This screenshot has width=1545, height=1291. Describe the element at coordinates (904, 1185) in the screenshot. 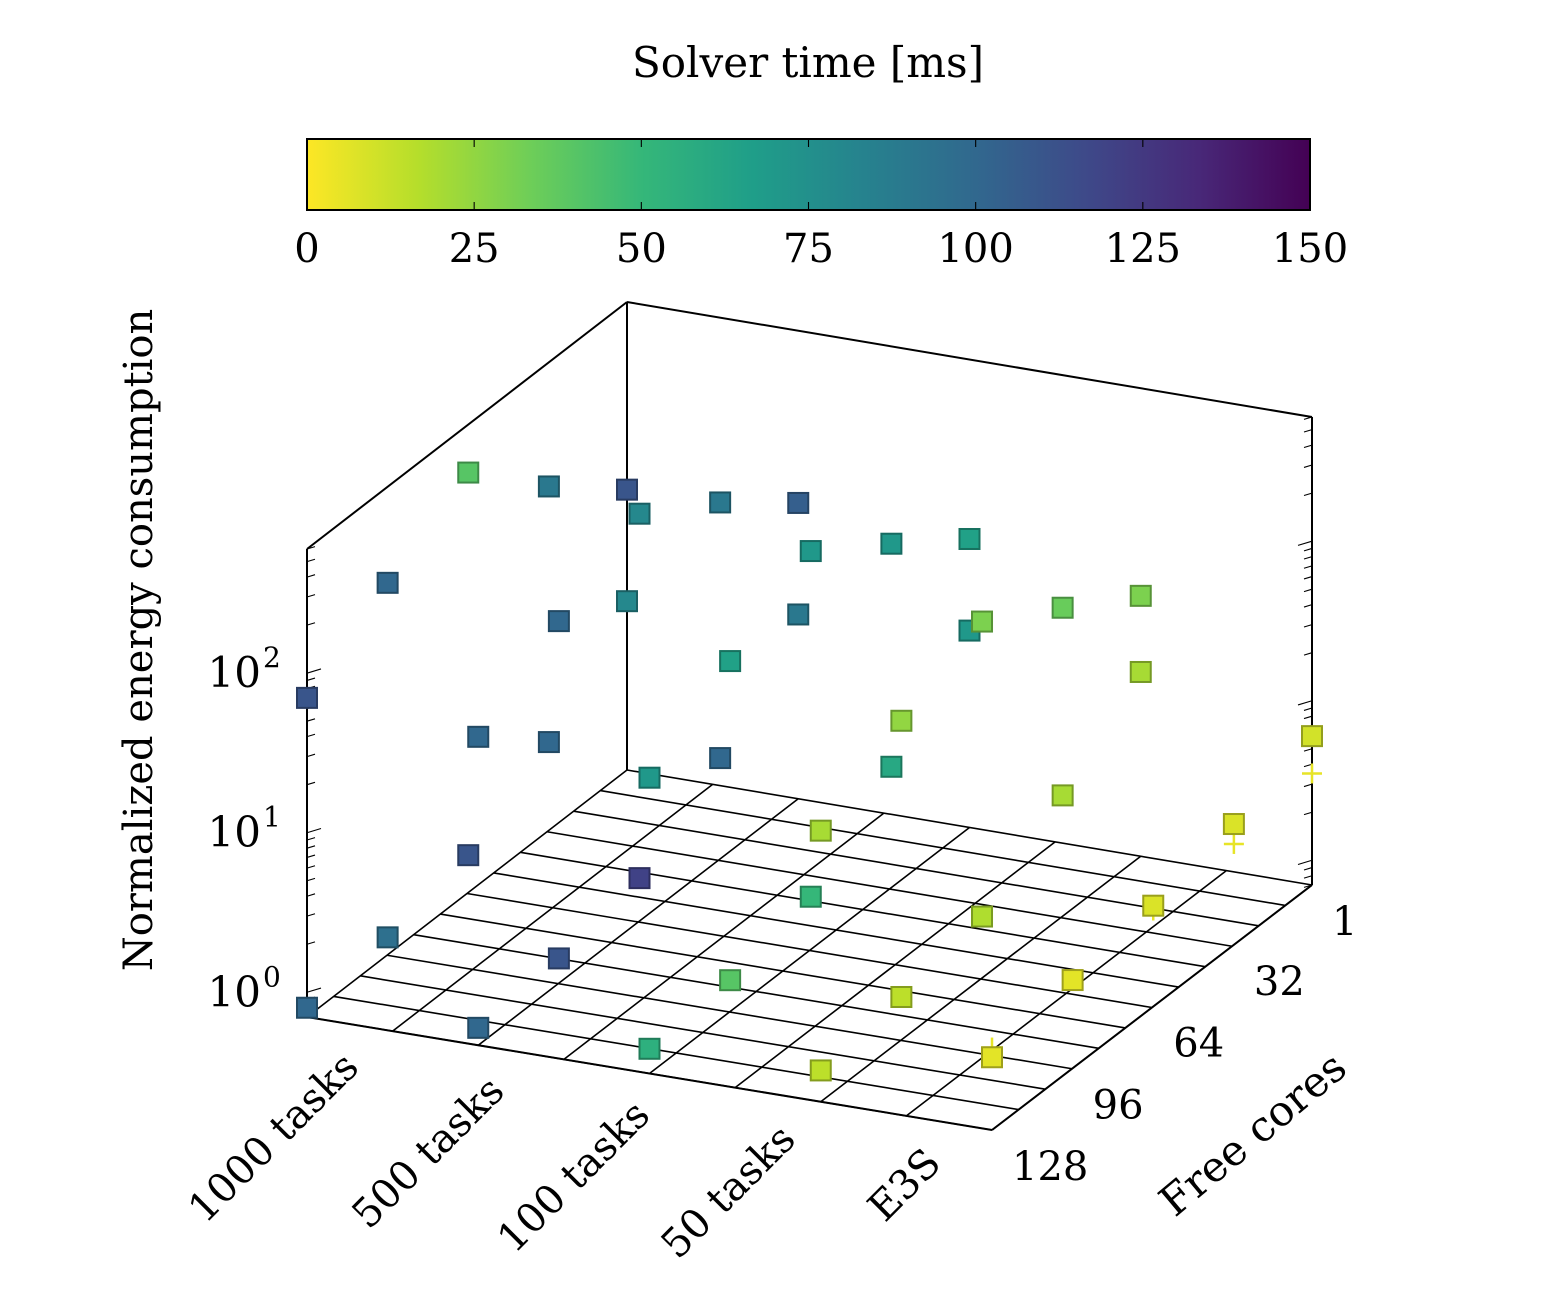

I see `x-tick-label: E3S` at that location.